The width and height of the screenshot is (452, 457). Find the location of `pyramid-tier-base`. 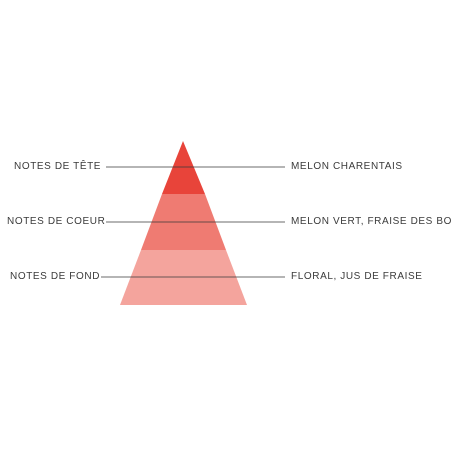

pyramid-tier-base is located at coordinates (183, 277).